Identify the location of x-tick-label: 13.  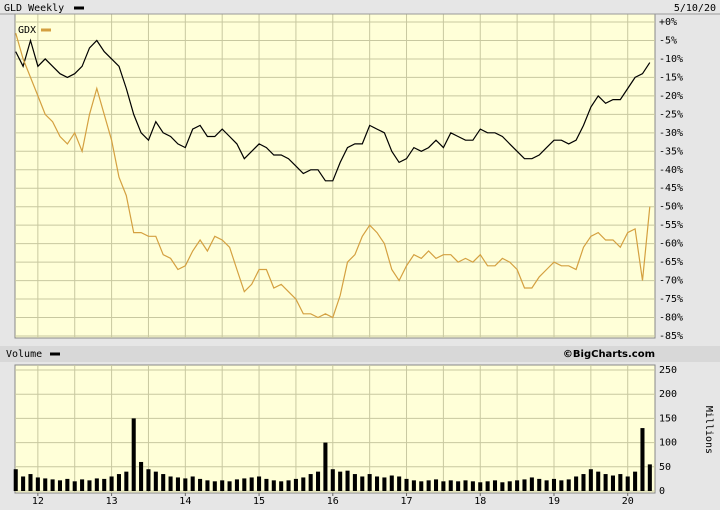
(112, 501).